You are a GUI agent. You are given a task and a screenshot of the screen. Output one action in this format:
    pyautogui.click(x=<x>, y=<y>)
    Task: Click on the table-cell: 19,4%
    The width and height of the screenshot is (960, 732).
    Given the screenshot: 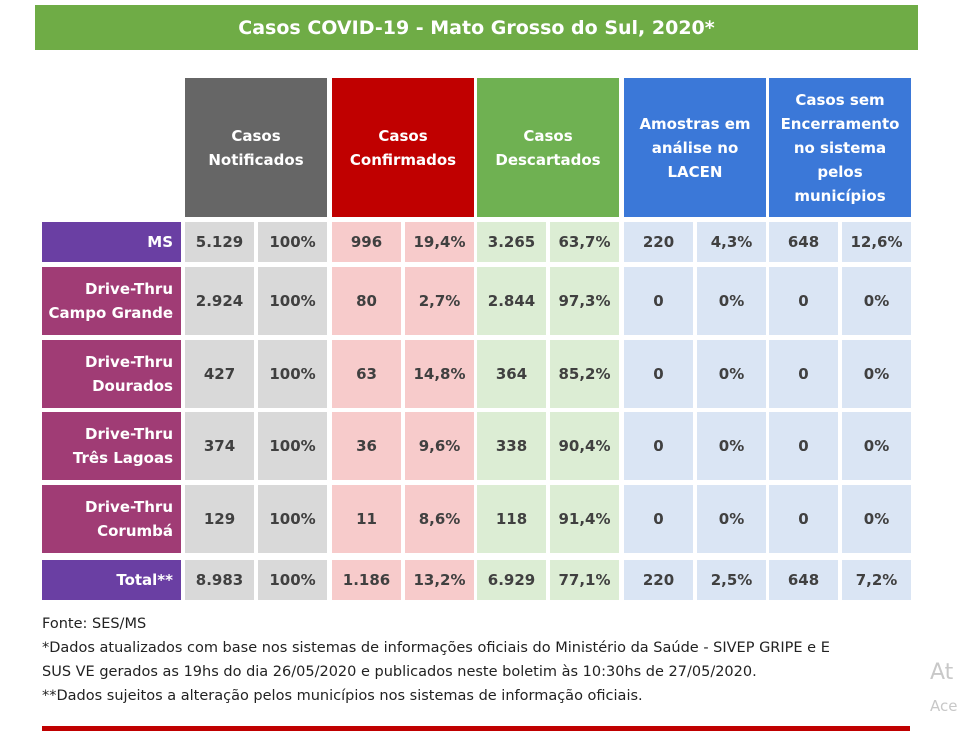 What is the action you would take?
    pyautogui.click(x=439, y=242)
    